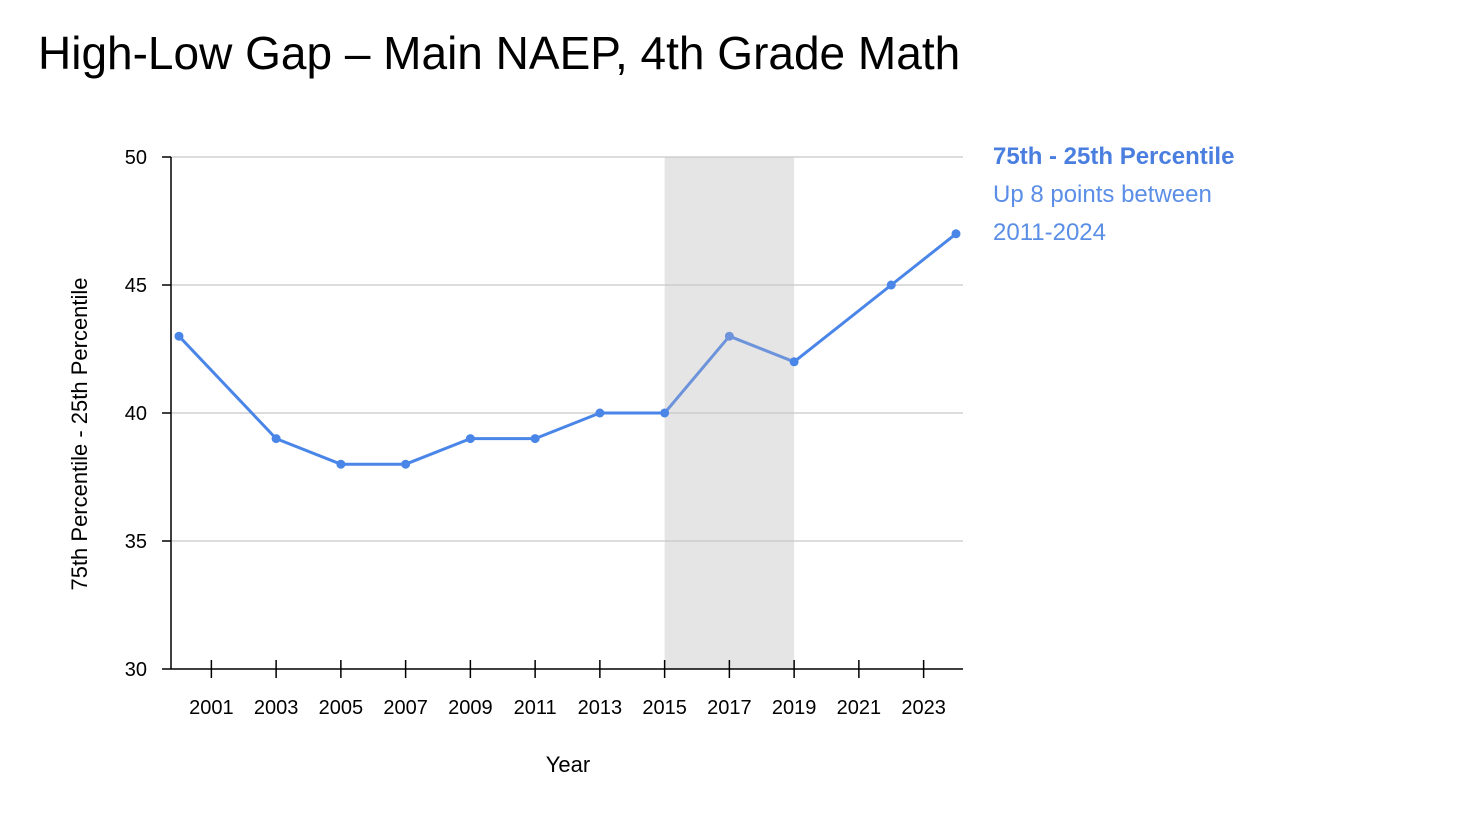  Describe the element at coordinates (729, 336) in the screenshot. I see `data-point-2017` at that location.